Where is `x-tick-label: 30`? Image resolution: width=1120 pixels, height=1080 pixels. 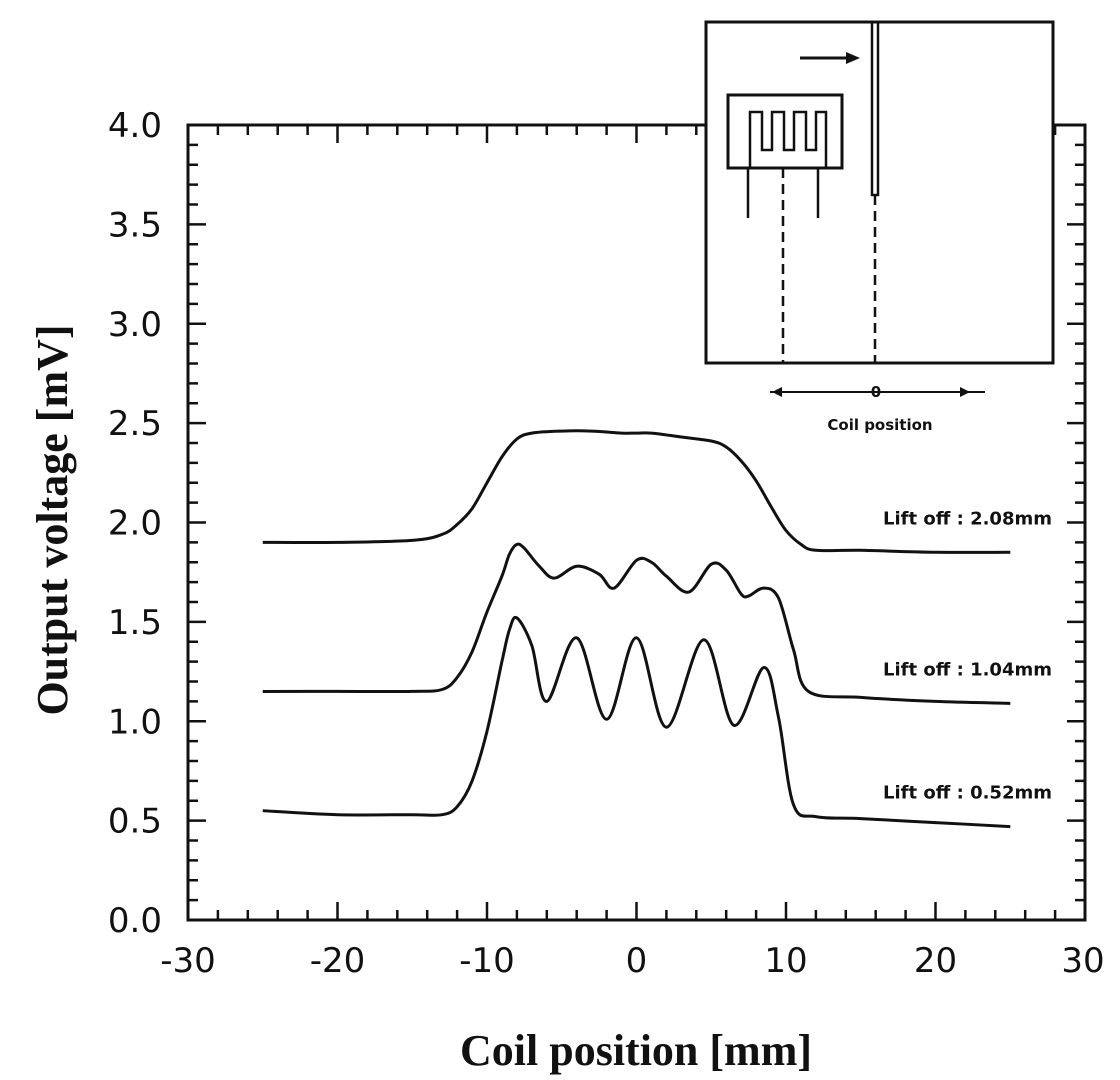
x-tick-label: 30 is located at coordinates (1082, 961).